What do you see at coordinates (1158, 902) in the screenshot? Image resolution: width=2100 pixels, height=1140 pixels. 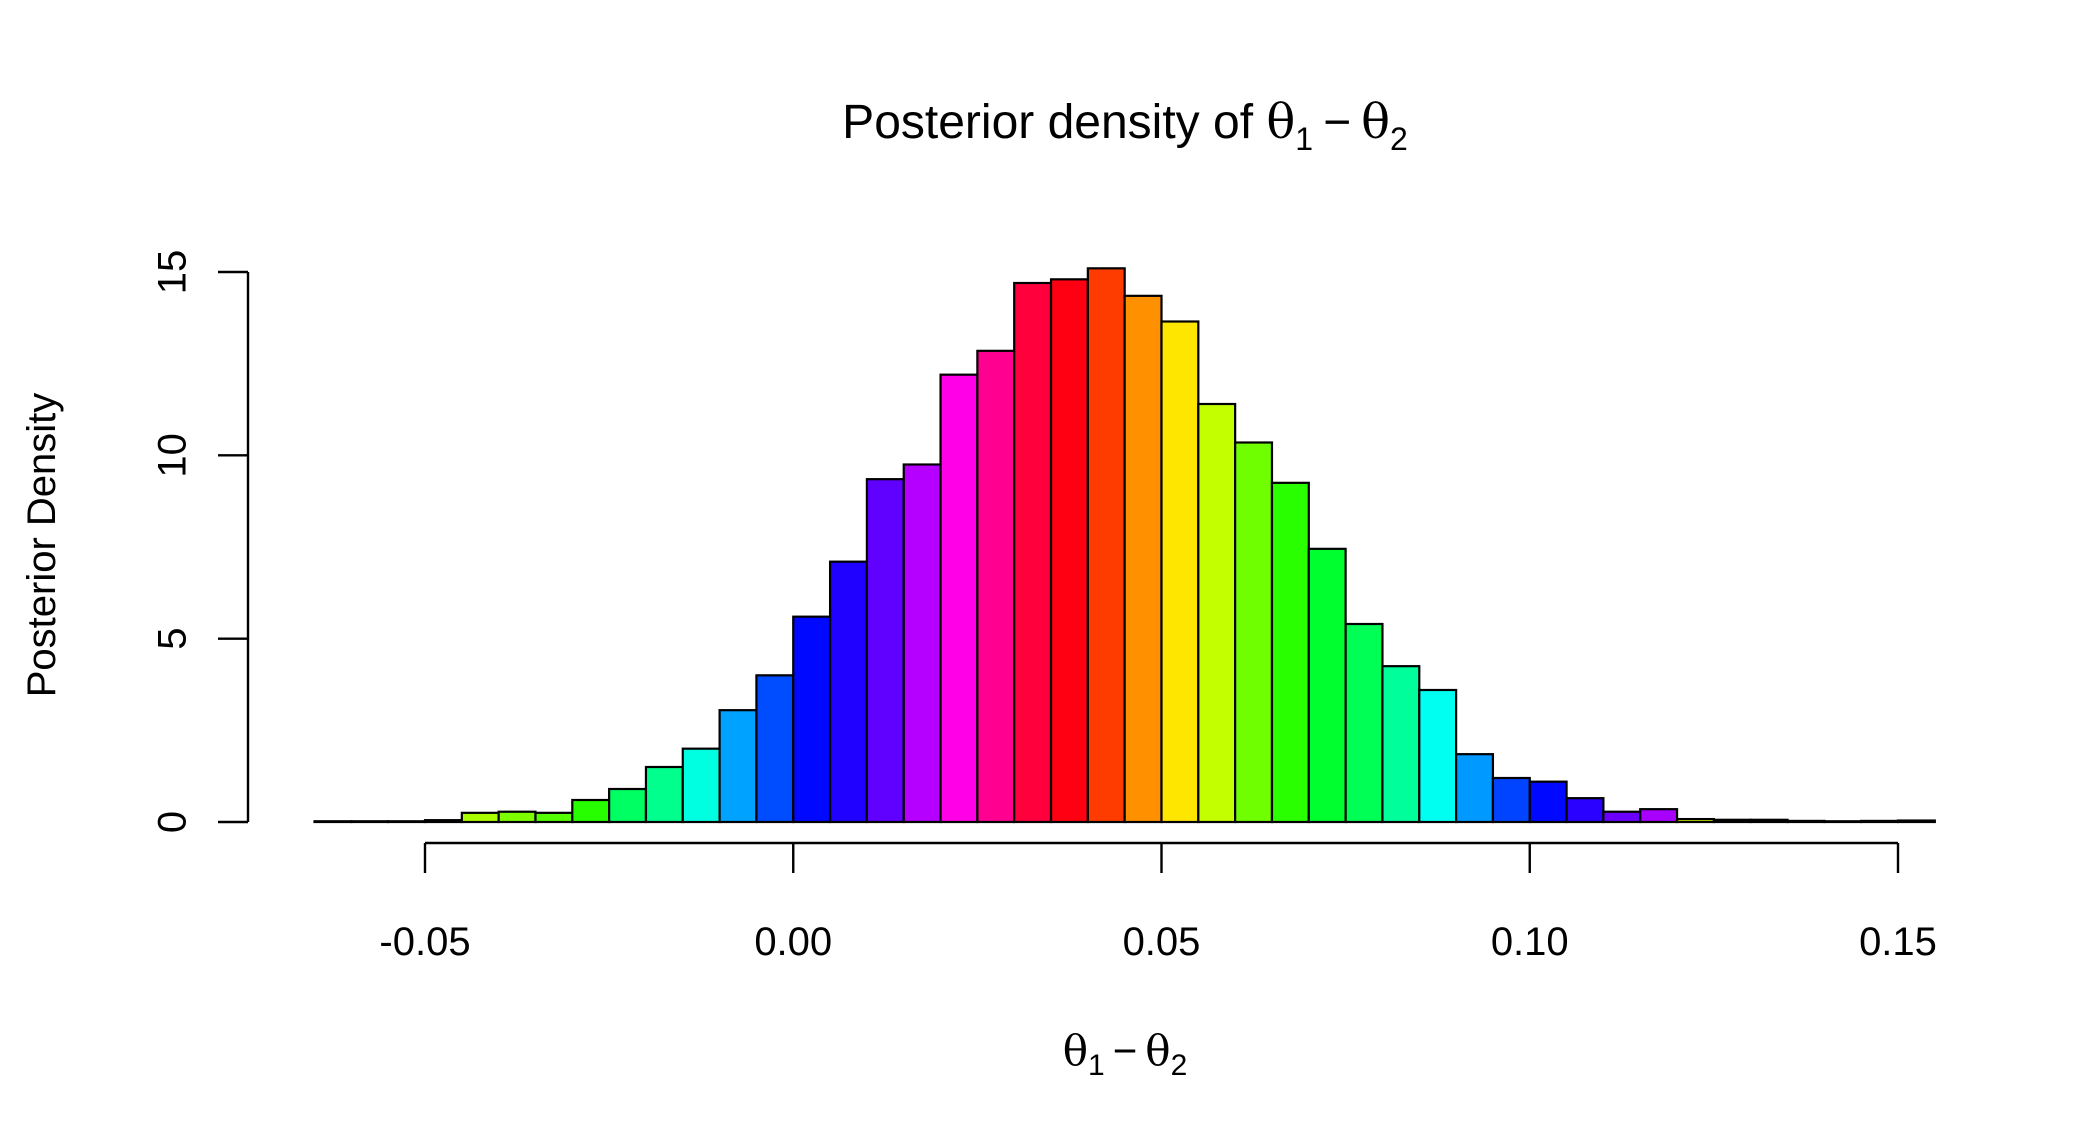 I see `x-axis: -0.05 0.00 0.05 0.10 0.15` at bounding box center [1158, 902].